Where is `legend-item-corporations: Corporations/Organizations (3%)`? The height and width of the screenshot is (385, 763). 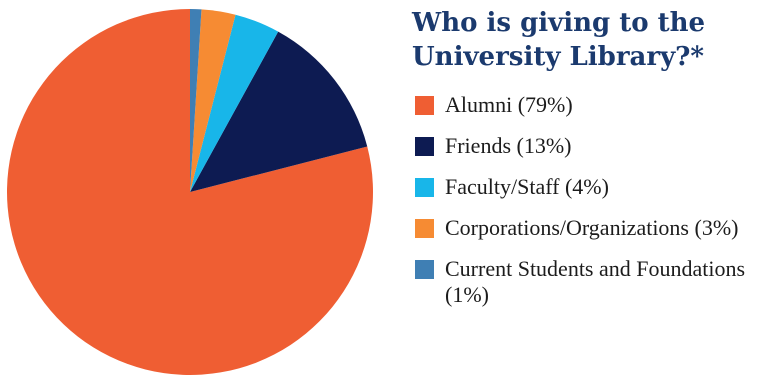 legend-item-corporations: Corporations/Organizations (3%) is located at coordinates (587, 228).